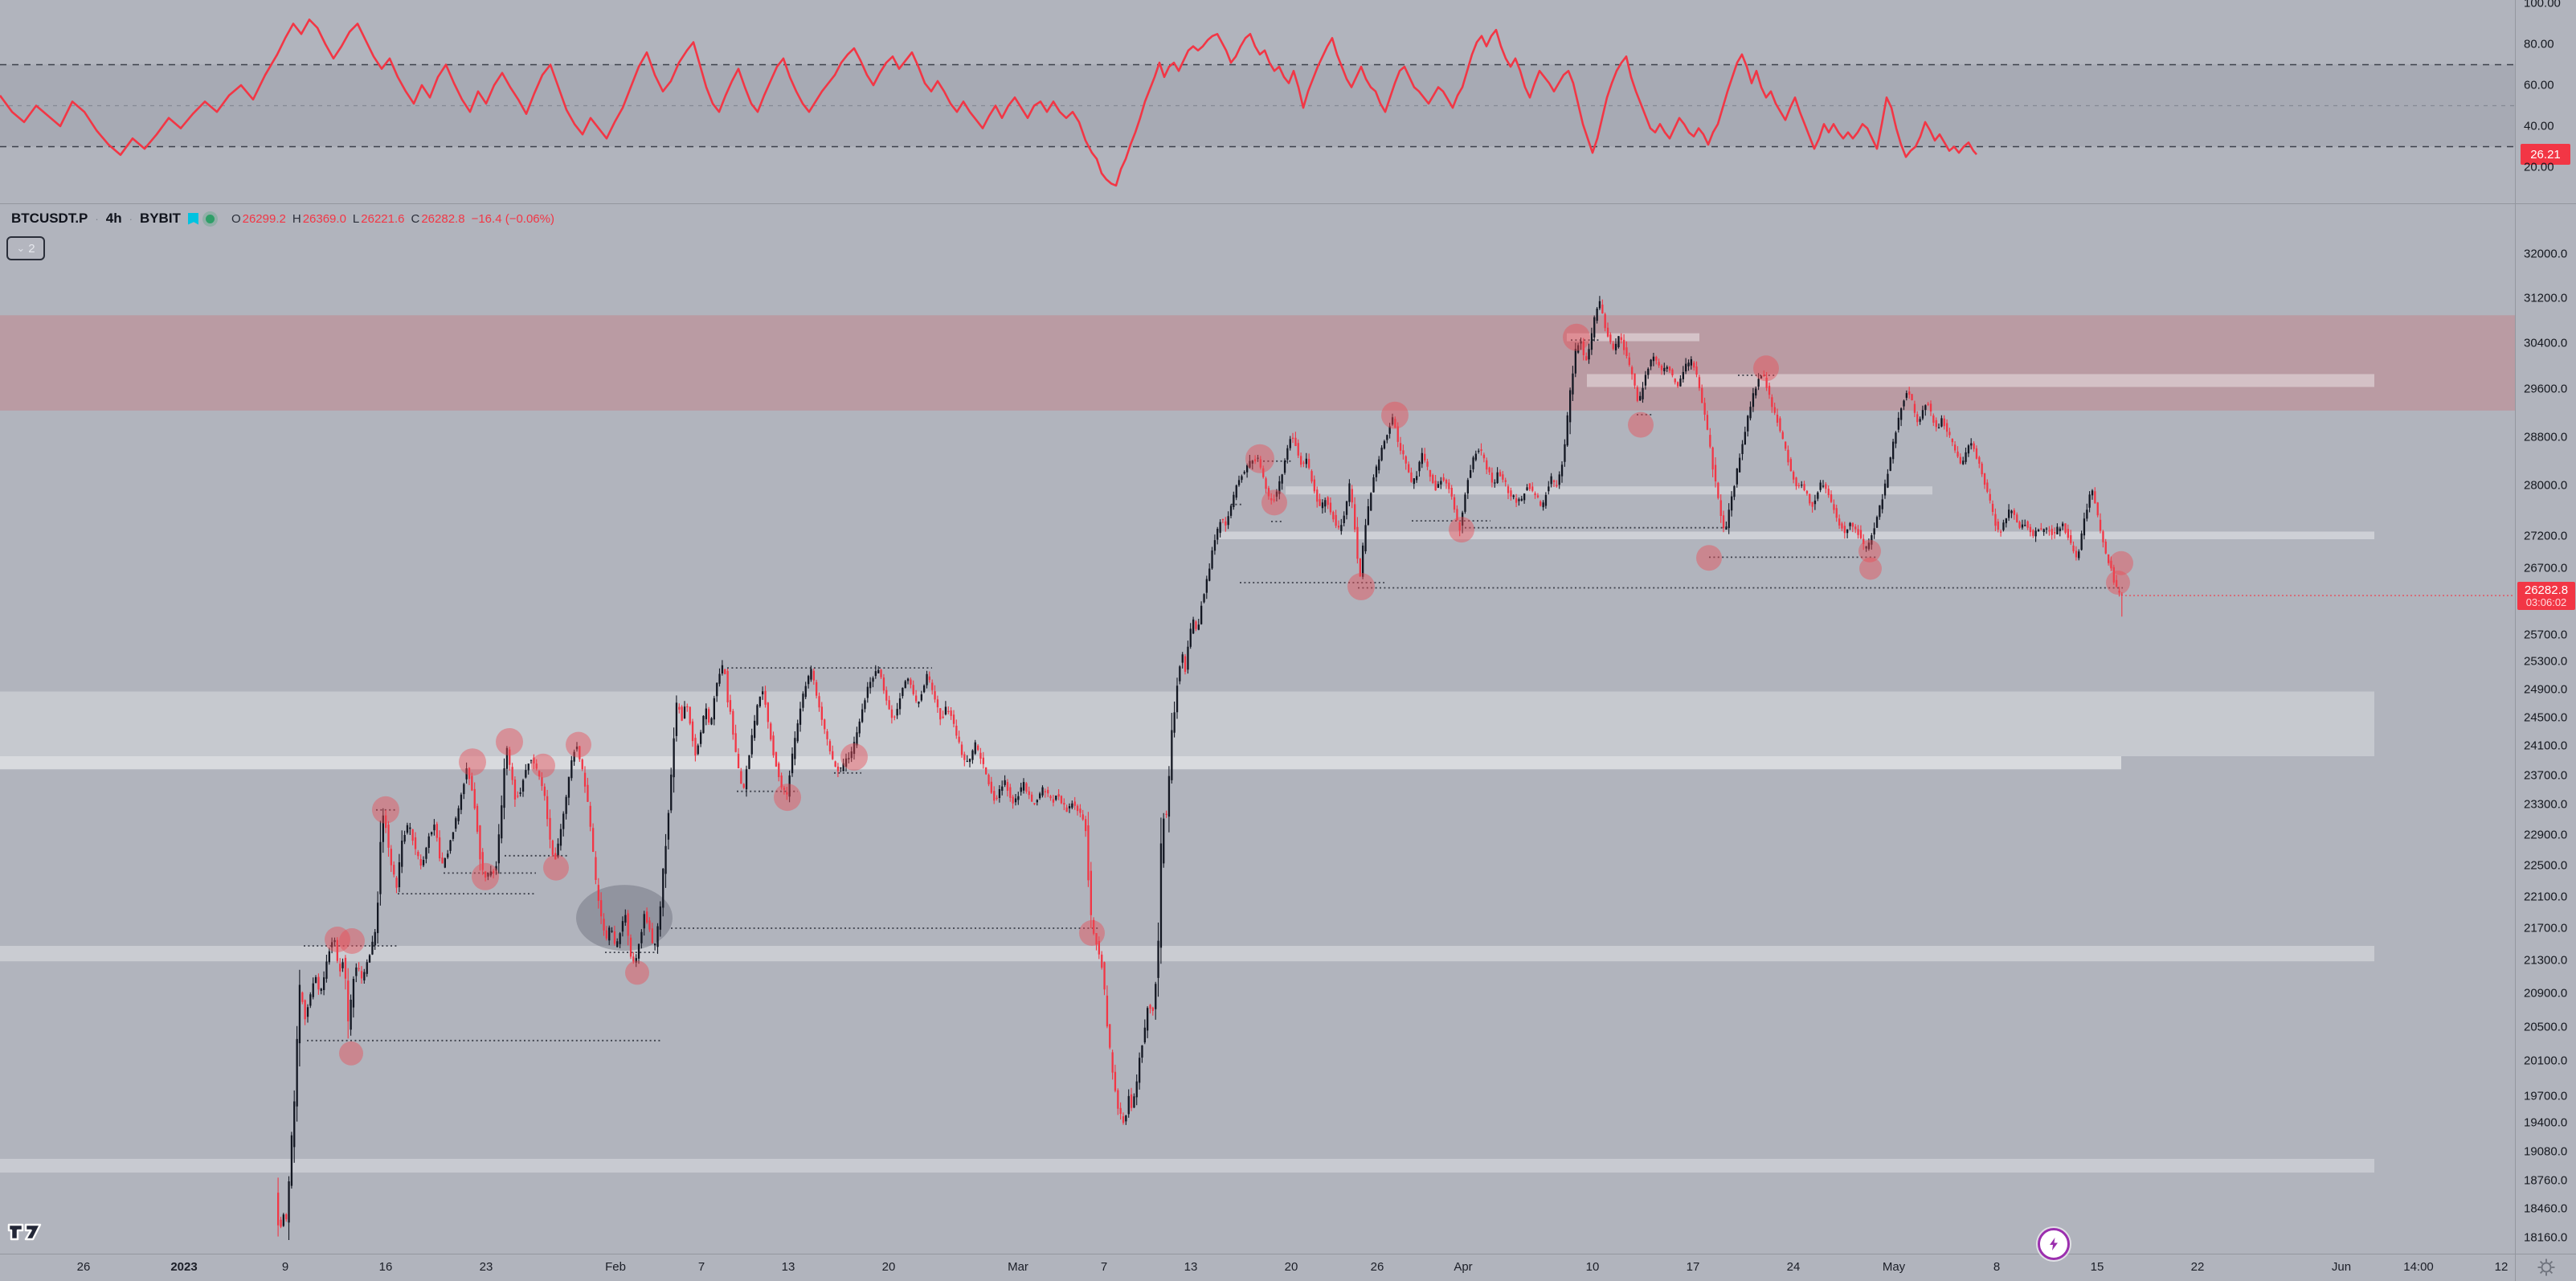  What do you see at coordinates (2546, 1096) in the screenshot?
I see `price-tick: 19700.0` at bounding box center [2546, 1096].